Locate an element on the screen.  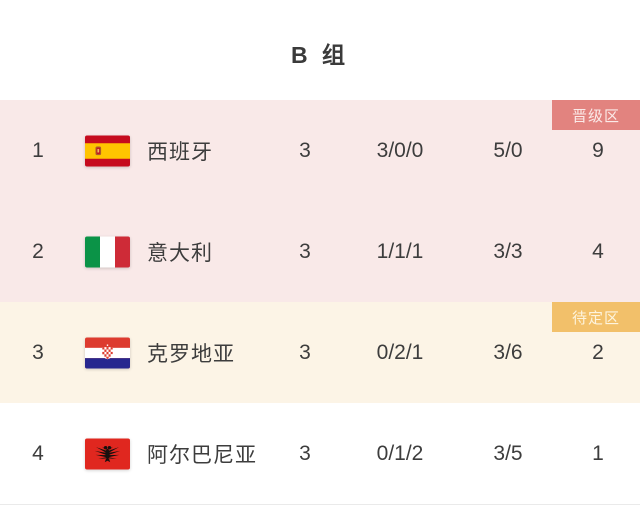
goals-for-against: 5/0 is located at coordinates (508, 150).